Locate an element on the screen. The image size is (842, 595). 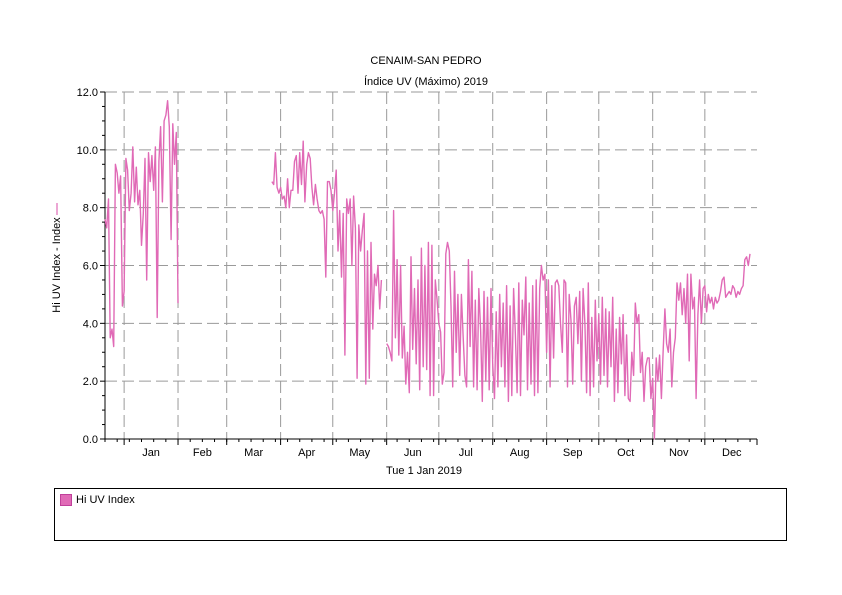
legend-item-hi-uv-index: Hi UV Index is located at coordinates (97, 500).